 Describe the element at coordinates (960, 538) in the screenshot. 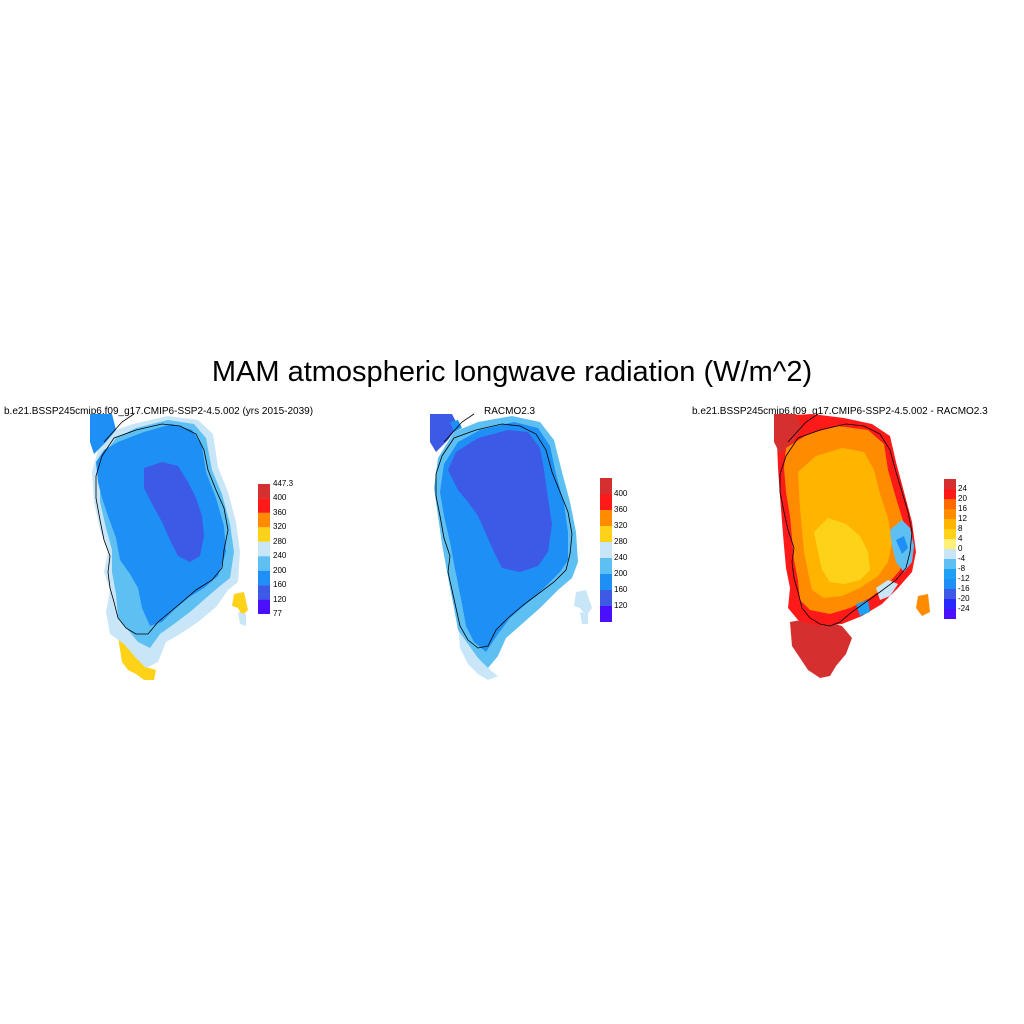

I see `colorbar-tick-label: 4` at that location.